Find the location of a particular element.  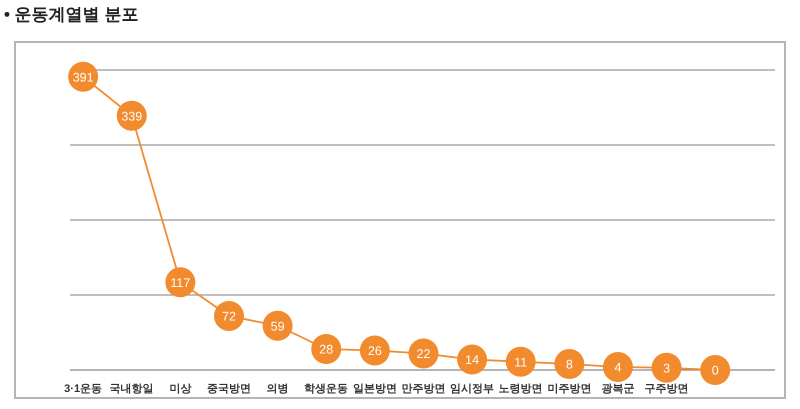

point: 0 is located at coordinates (715, 370).